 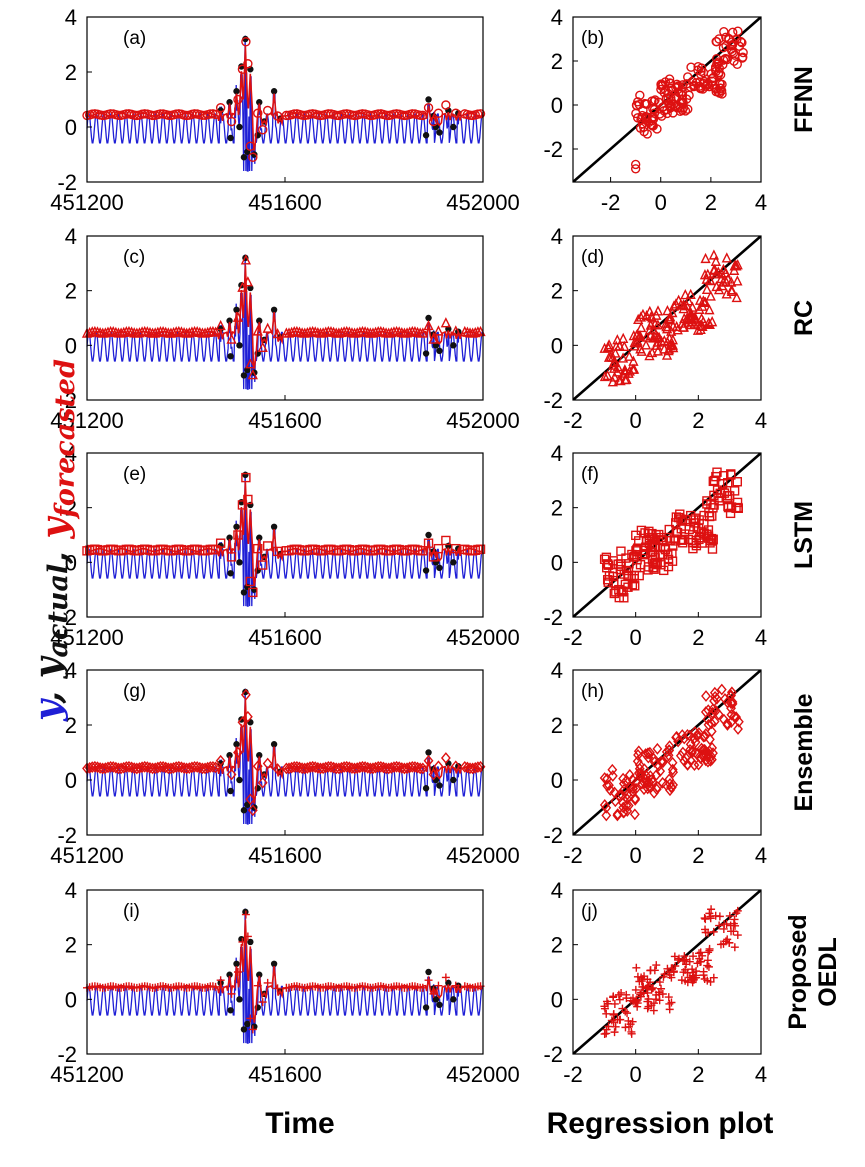 What do you see at coordinates (557, 17) in the screenshot?
I see `y-tick-label: 4` at bounding box center [557, 17].